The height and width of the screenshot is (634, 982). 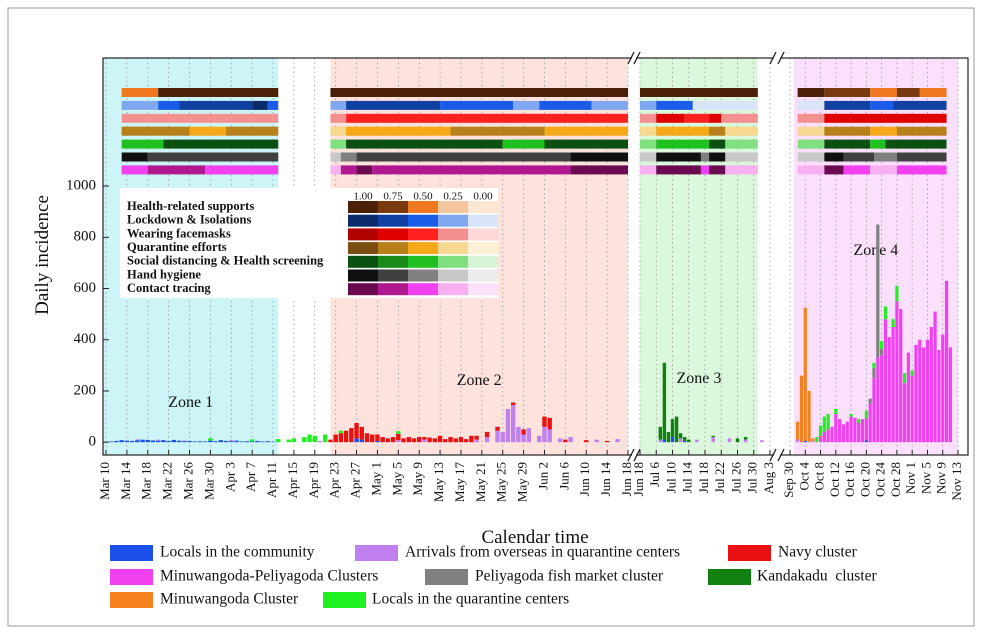 What do you see at coordinates (269, 576) in the screenshot?
I see `legend-label: Minuwangoda-Peliyagoda Clusters` at bounding box center [269, 576].